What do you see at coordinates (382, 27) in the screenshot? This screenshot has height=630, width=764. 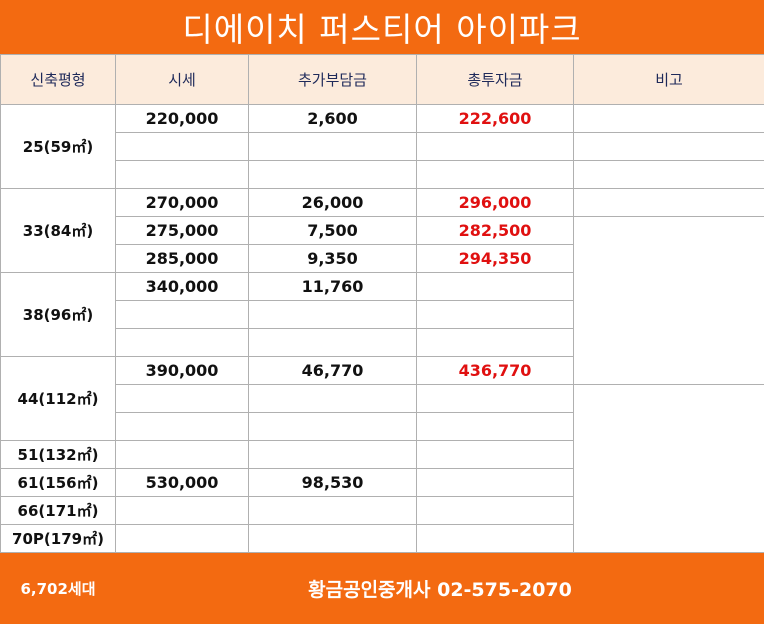 I see `page-title: 디에이치 퍼스티어 아이파크` at bounding box center [382, 27].